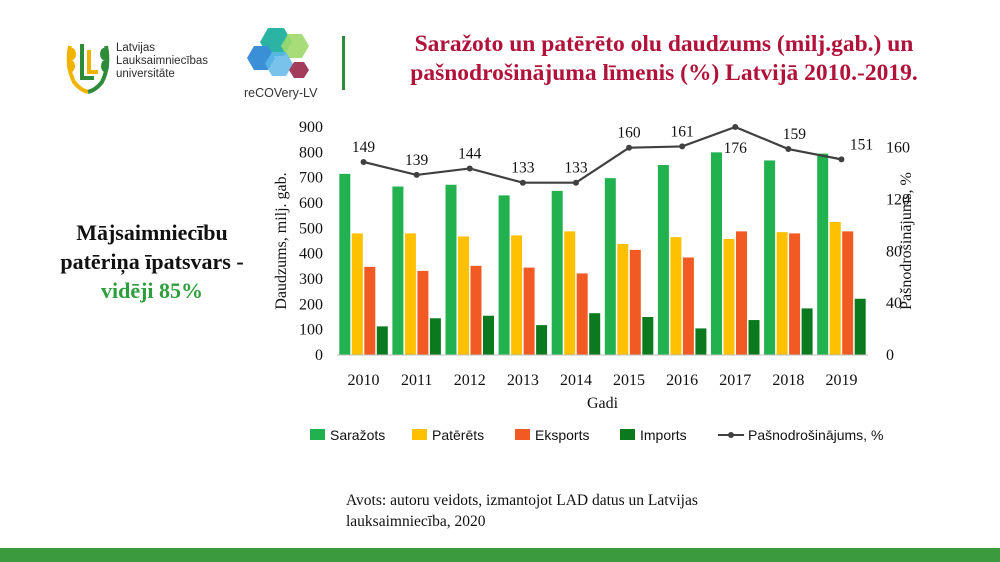 Image resolution: width=1000 pixels, height=562 pixels. What do you see at coordinates (898, 200) in the screenshot?
I see `y2-tick-label: 120` at bounding box center [898, 200].